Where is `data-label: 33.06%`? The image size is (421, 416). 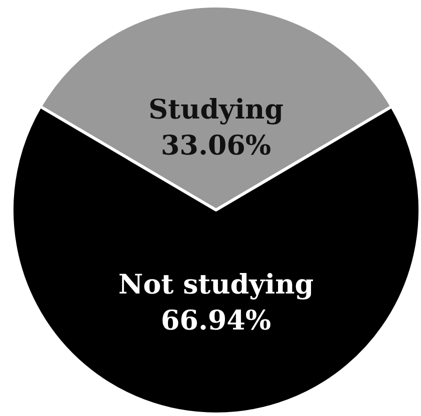
data-label: 33.06% is located at coordinates (216, 146).